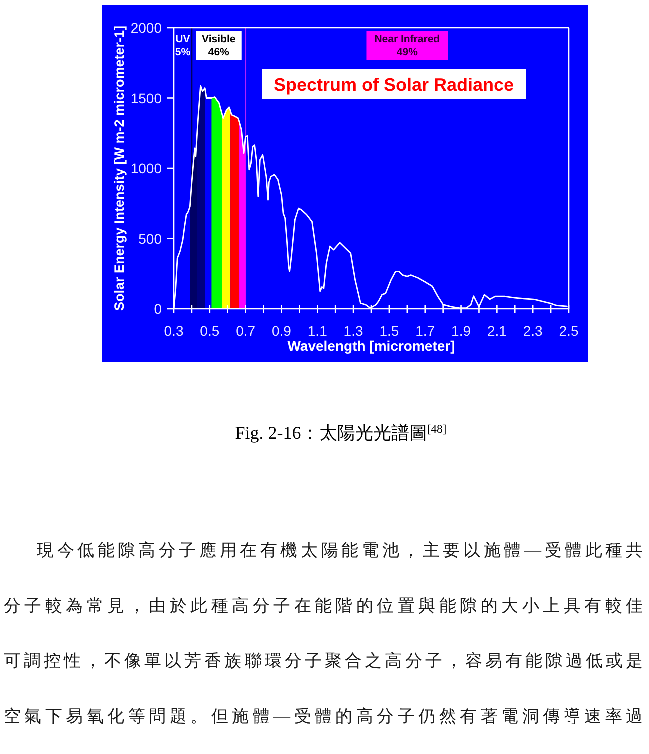  What do you see at coordinates (323, 661) in the screenshot?
I see `text: 可調控性，不像單以芳香族聯環分子聚合之高分子，容易有能隙過低或是` at bounding box center [323, 661].